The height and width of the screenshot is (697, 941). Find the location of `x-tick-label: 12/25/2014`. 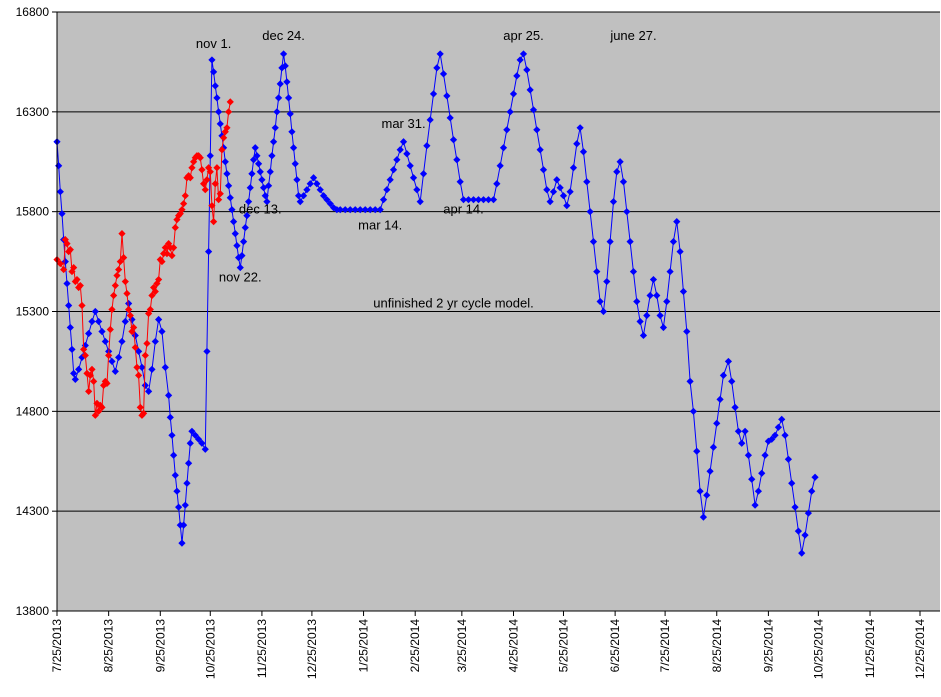

x-tick-label: 12/25/2014 is located at coordinates (920, 649).